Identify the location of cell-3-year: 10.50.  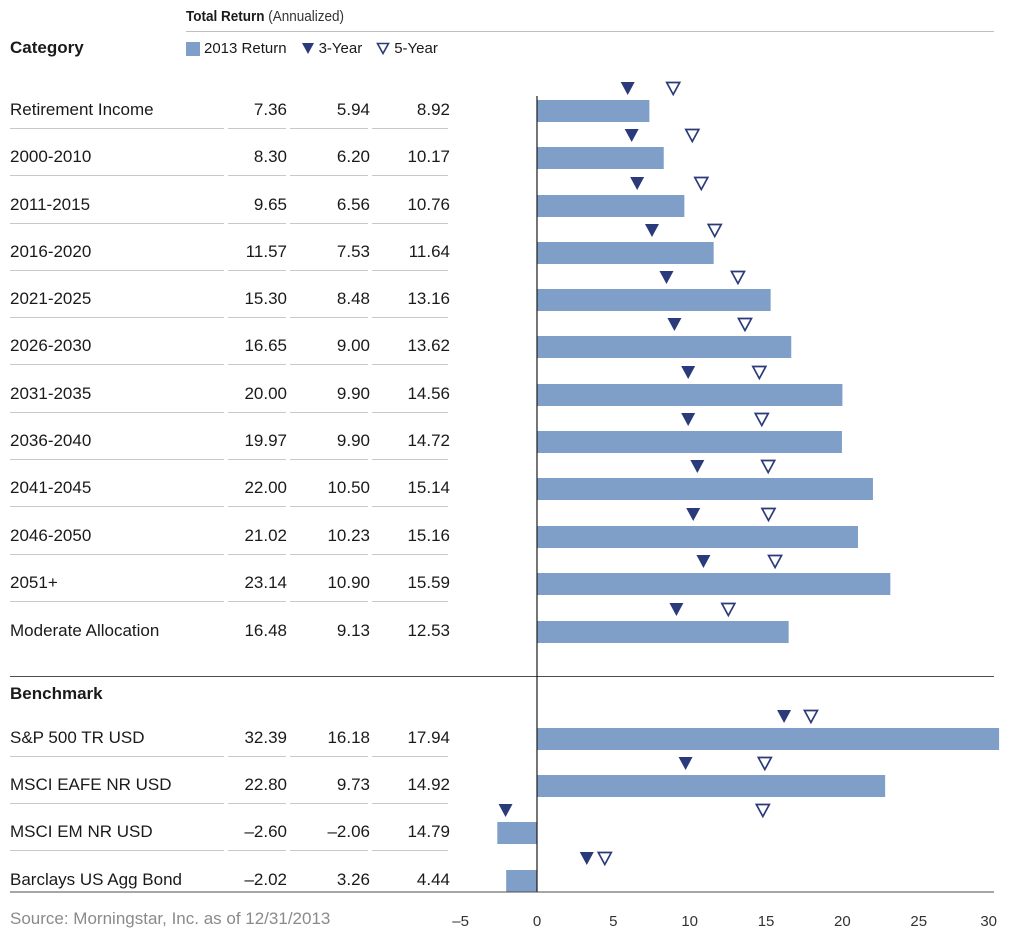
(348, 487).